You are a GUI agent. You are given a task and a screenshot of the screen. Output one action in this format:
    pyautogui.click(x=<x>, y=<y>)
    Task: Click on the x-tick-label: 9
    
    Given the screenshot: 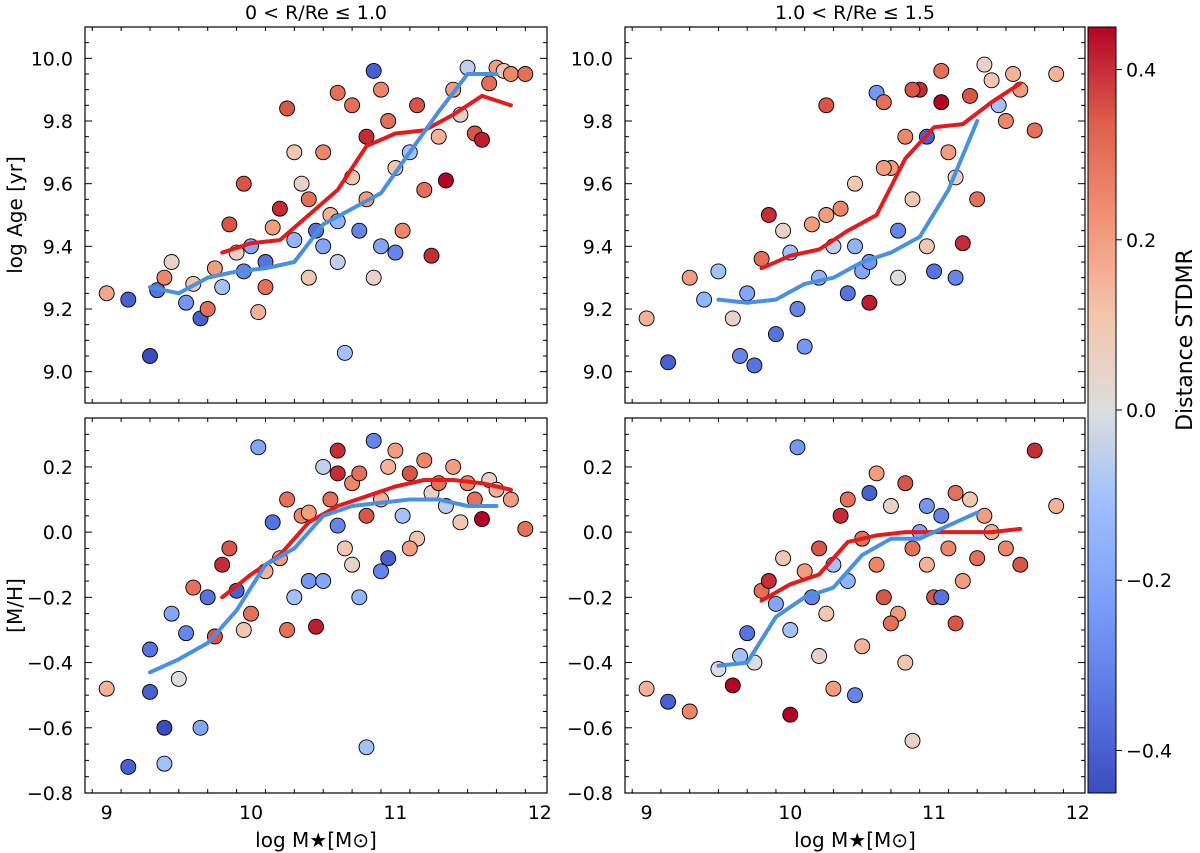 What is the action you would take?
    pyautogui.click(x=107, y=813)
    